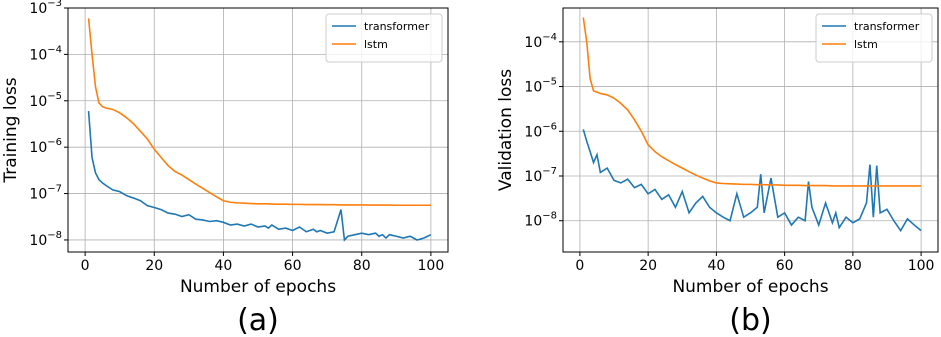  Describe the element at coordinates (258, 320) in the screenshot. I see `chart-title: (a)` at that location.